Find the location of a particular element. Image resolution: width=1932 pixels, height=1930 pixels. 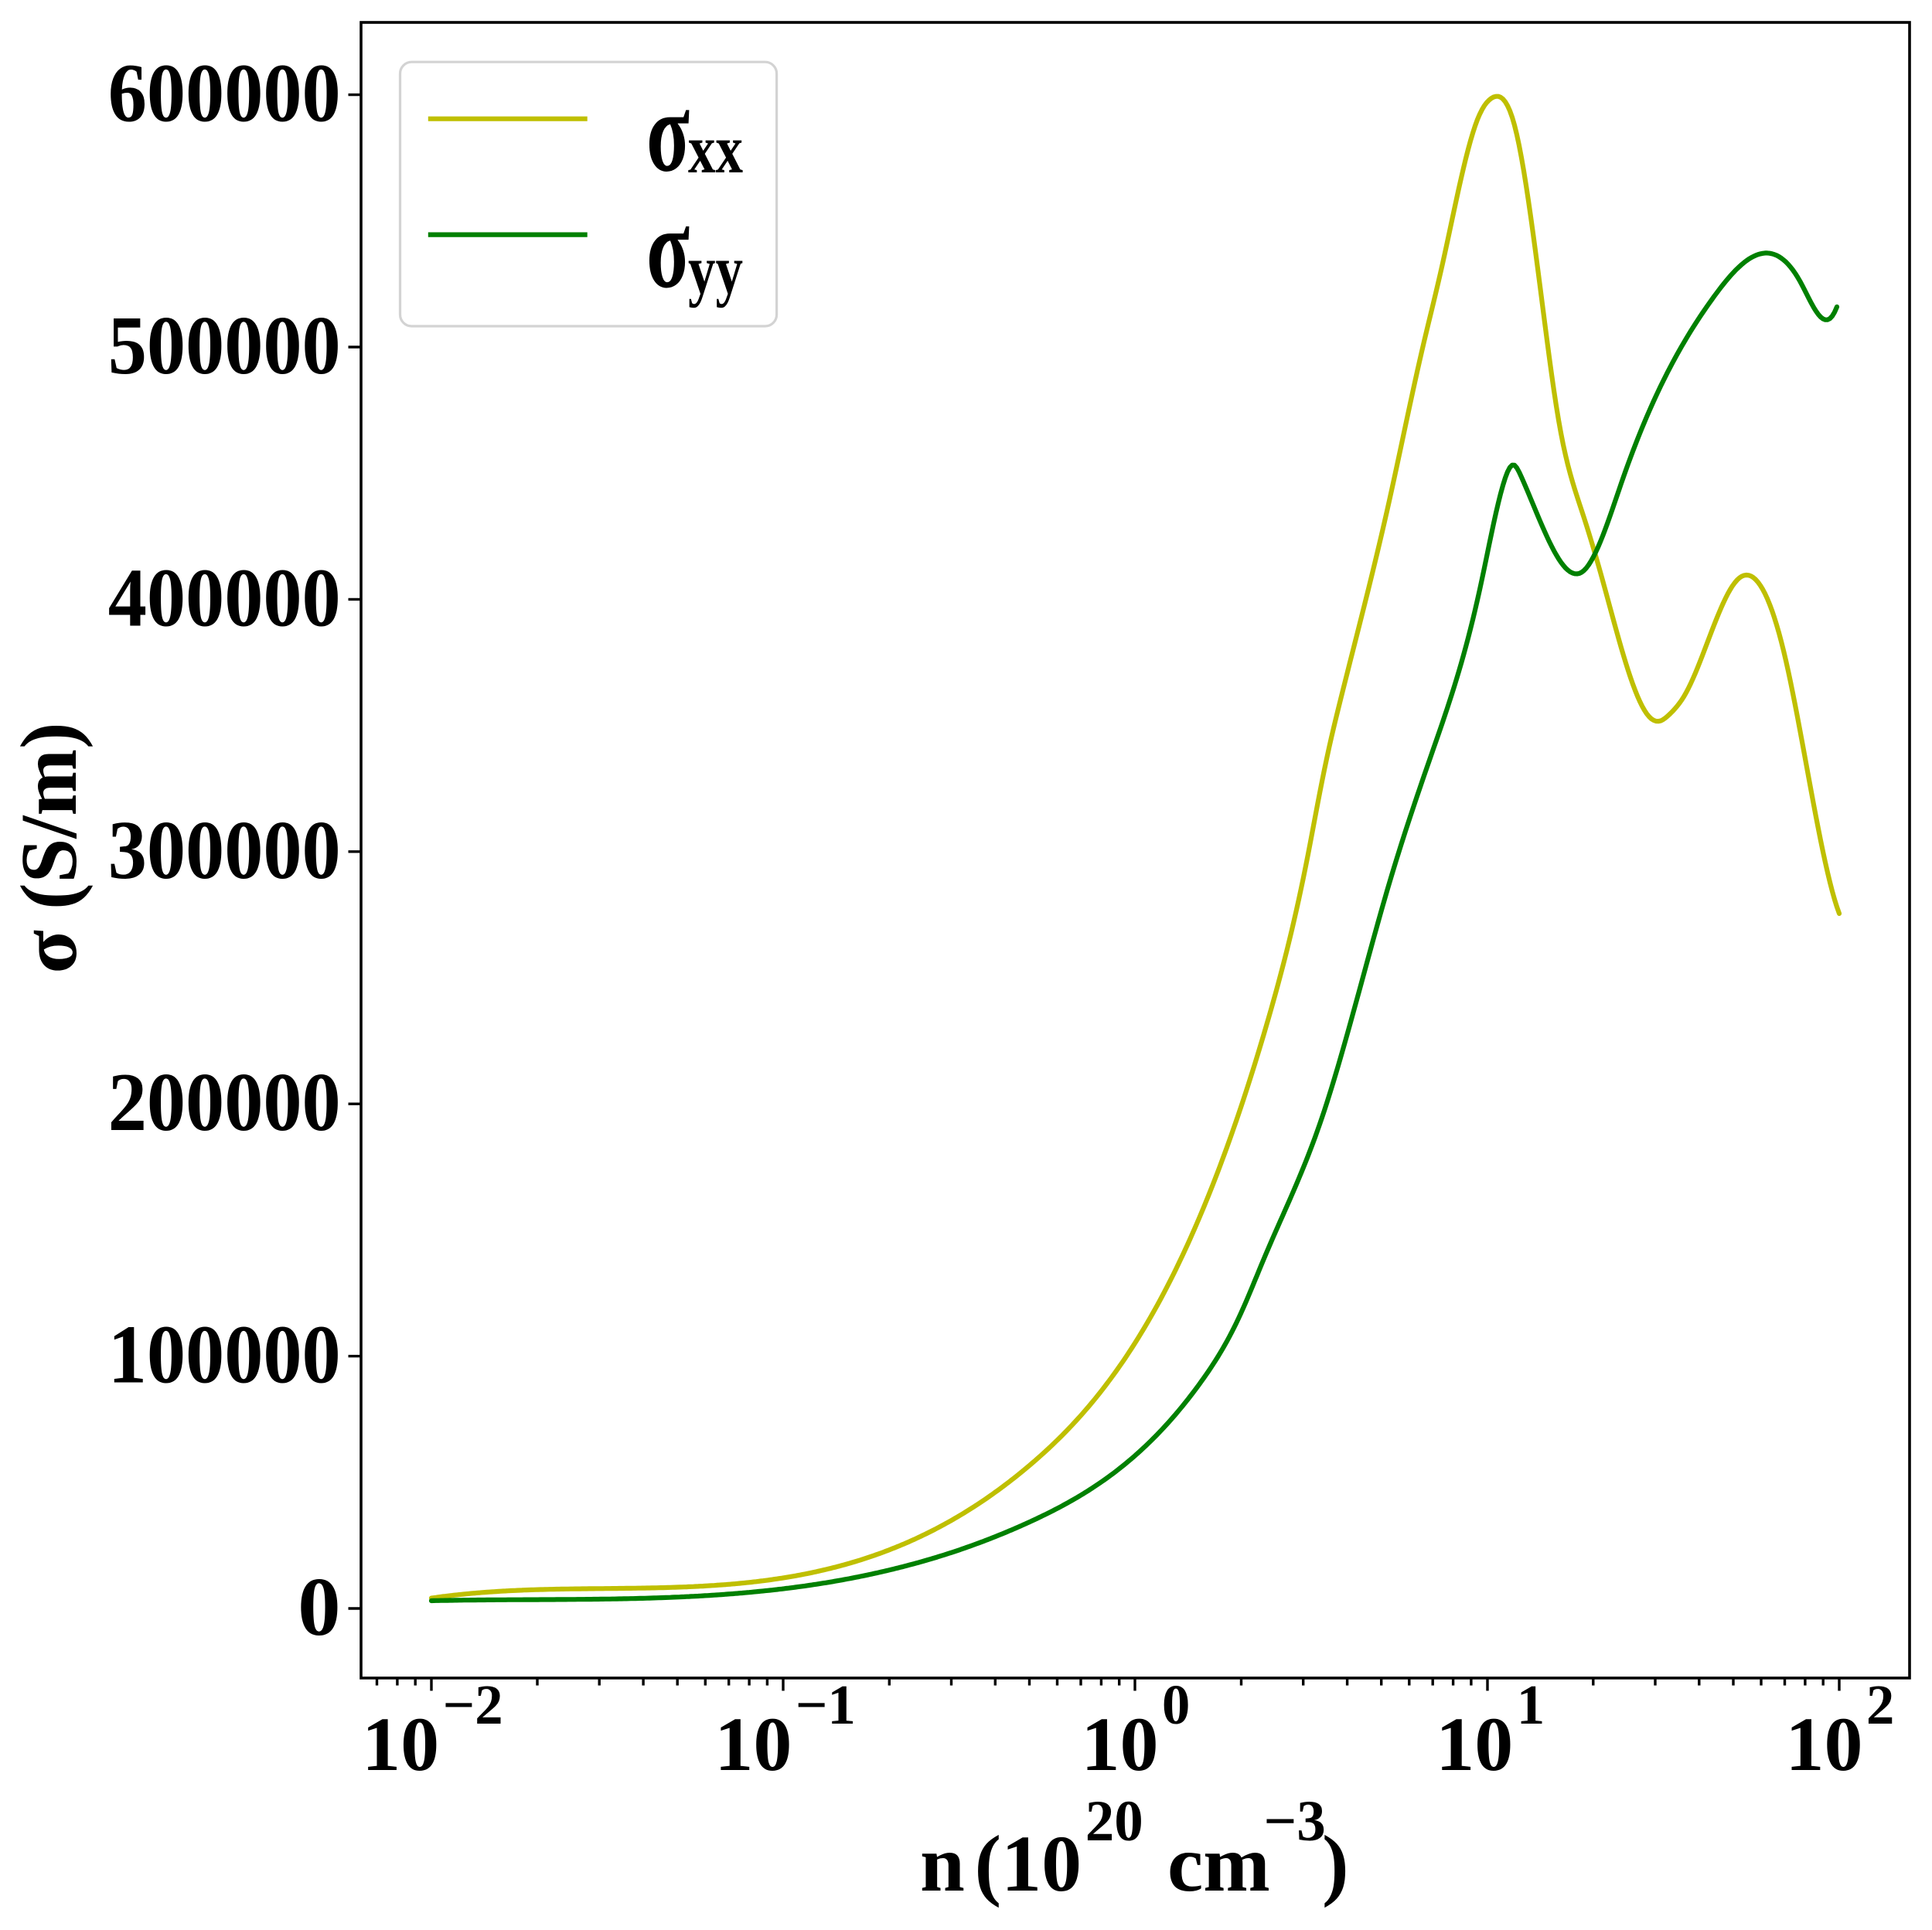

svg-text: 400000 is located at coordinates (224, 598).